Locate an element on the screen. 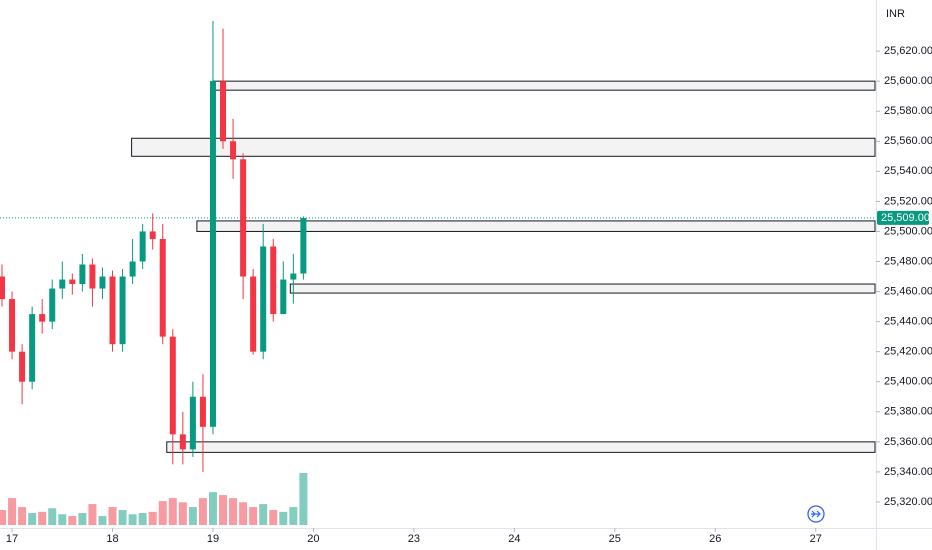 The height and width of the screenshot is (550, 932). y-tick-label: 25,480.00 is located at coordinates (908, 261).